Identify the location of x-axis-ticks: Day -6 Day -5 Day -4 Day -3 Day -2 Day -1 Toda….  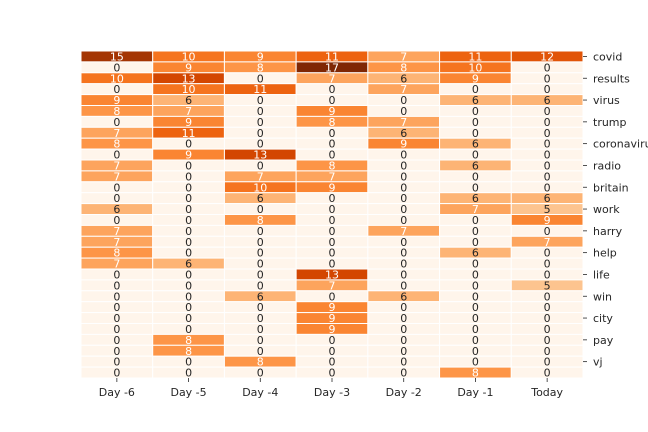
(331, 388).